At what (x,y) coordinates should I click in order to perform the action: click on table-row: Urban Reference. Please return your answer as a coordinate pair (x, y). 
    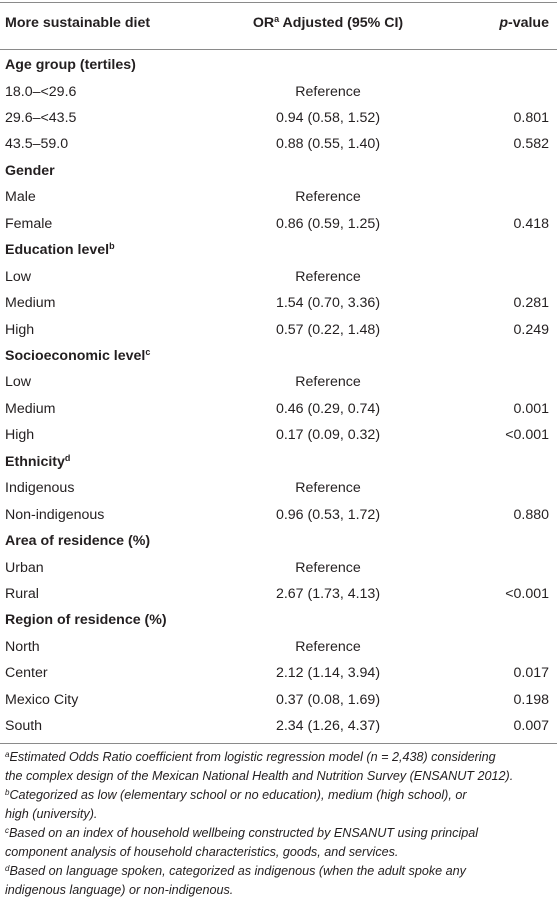
    Looking at the image, I should click on (278, 568).